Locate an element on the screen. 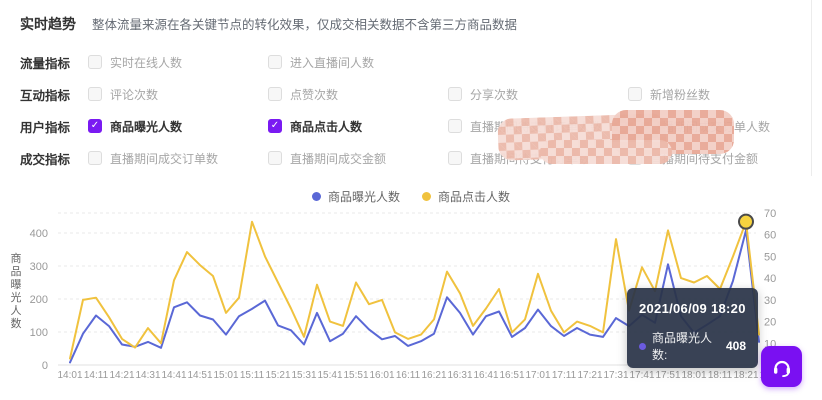 This screenshot has height=400, width=822. x-tick-label: 17:11 is located at coordinates (564, 375).